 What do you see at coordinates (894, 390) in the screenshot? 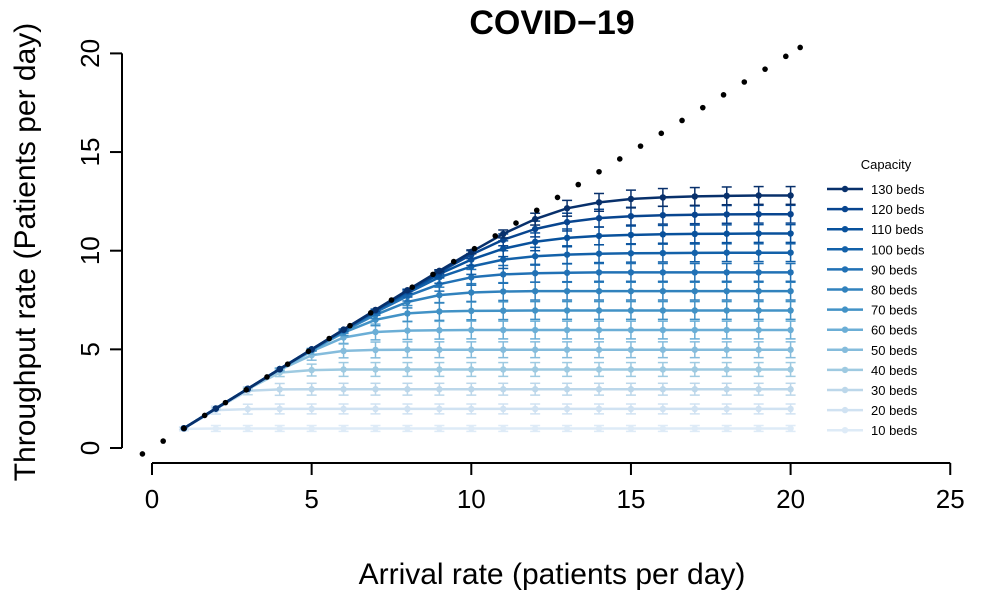
I see `legend-label: 30 beds` at bounding box center [894, 390].